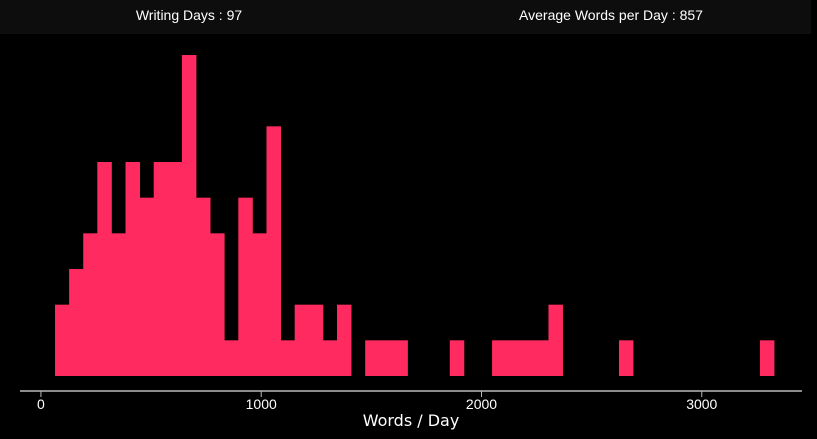 The height and width of the screenshot is (439, 817). What do you see at coordinates (261, 404) in the screenshot?
I see `x-tick-label: 1000` at bounding box center [261, 404].